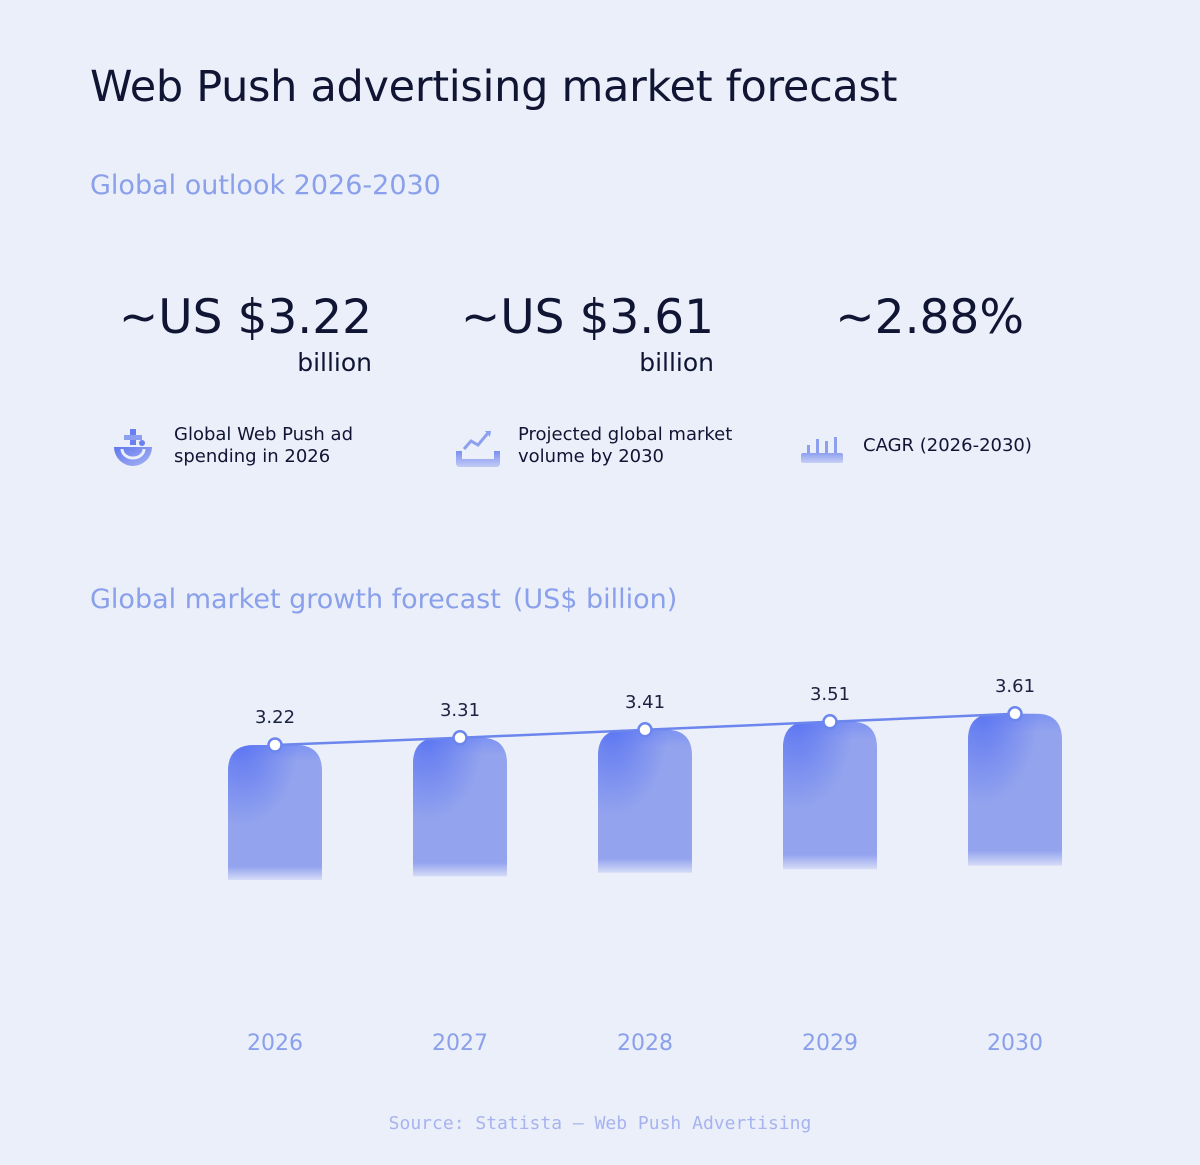 This screenshot has width=1200, height=1165. Describe the element at coordinates (275, 717) in the screenshot. I see `data-label-2026: 3.22` at that location.